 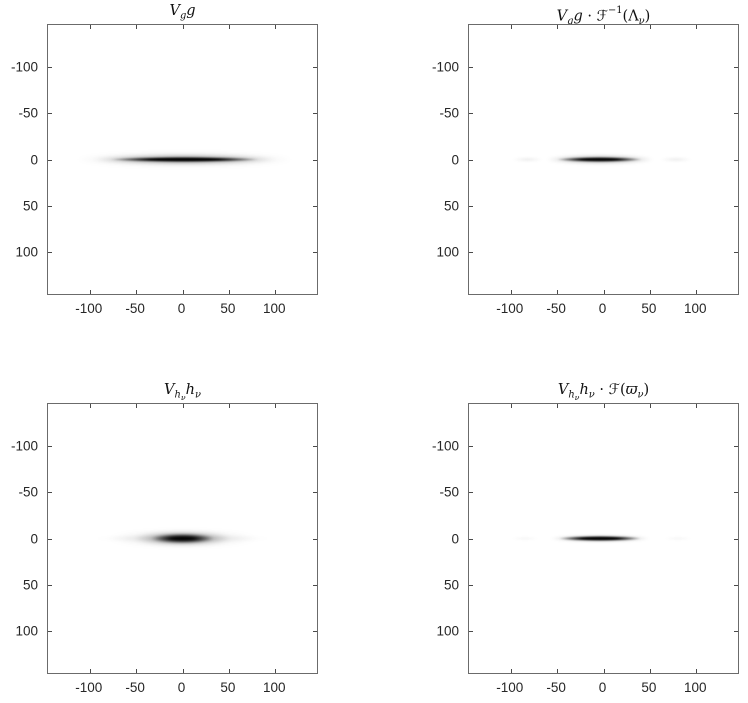 I want to click on subplot-title-vh-h: Vhνhν, so click(x=182, y=391).